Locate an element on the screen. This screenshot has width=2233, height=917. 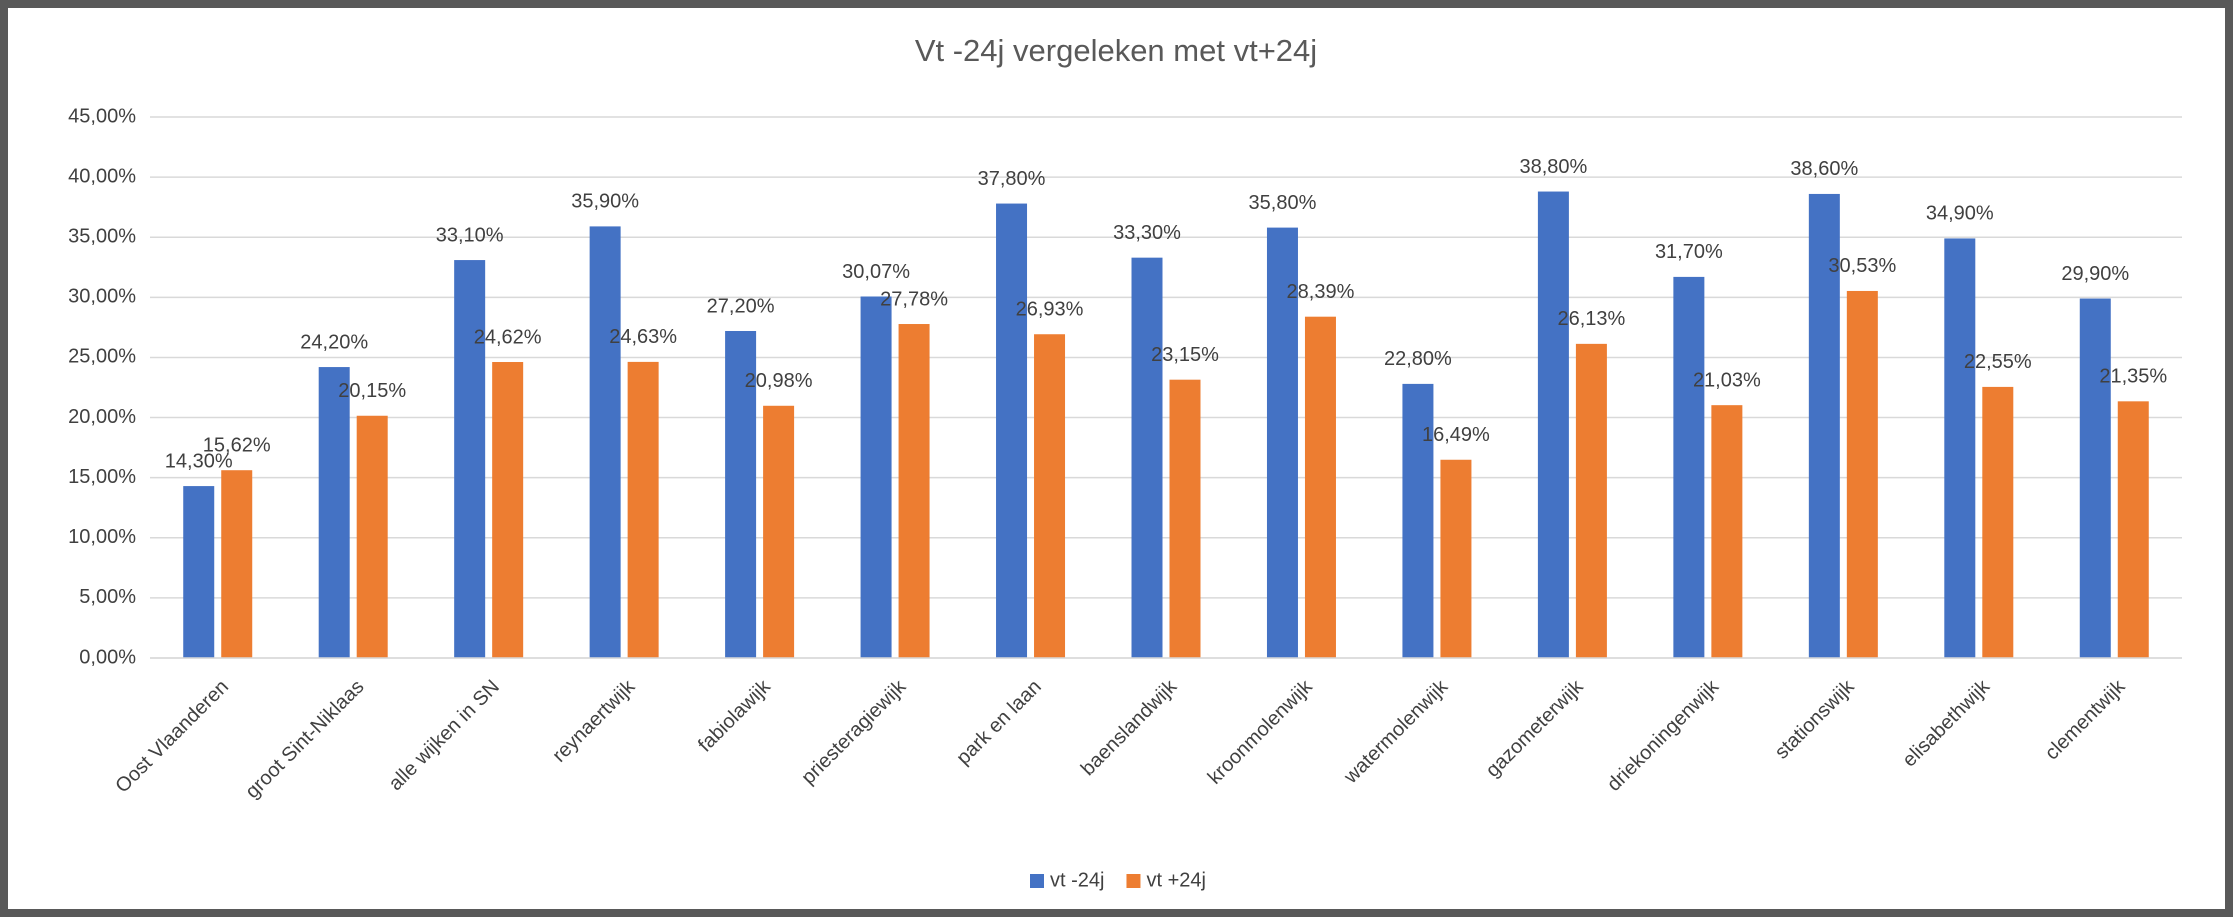
data-label: 20,15% is located at coordinates (372, 391).